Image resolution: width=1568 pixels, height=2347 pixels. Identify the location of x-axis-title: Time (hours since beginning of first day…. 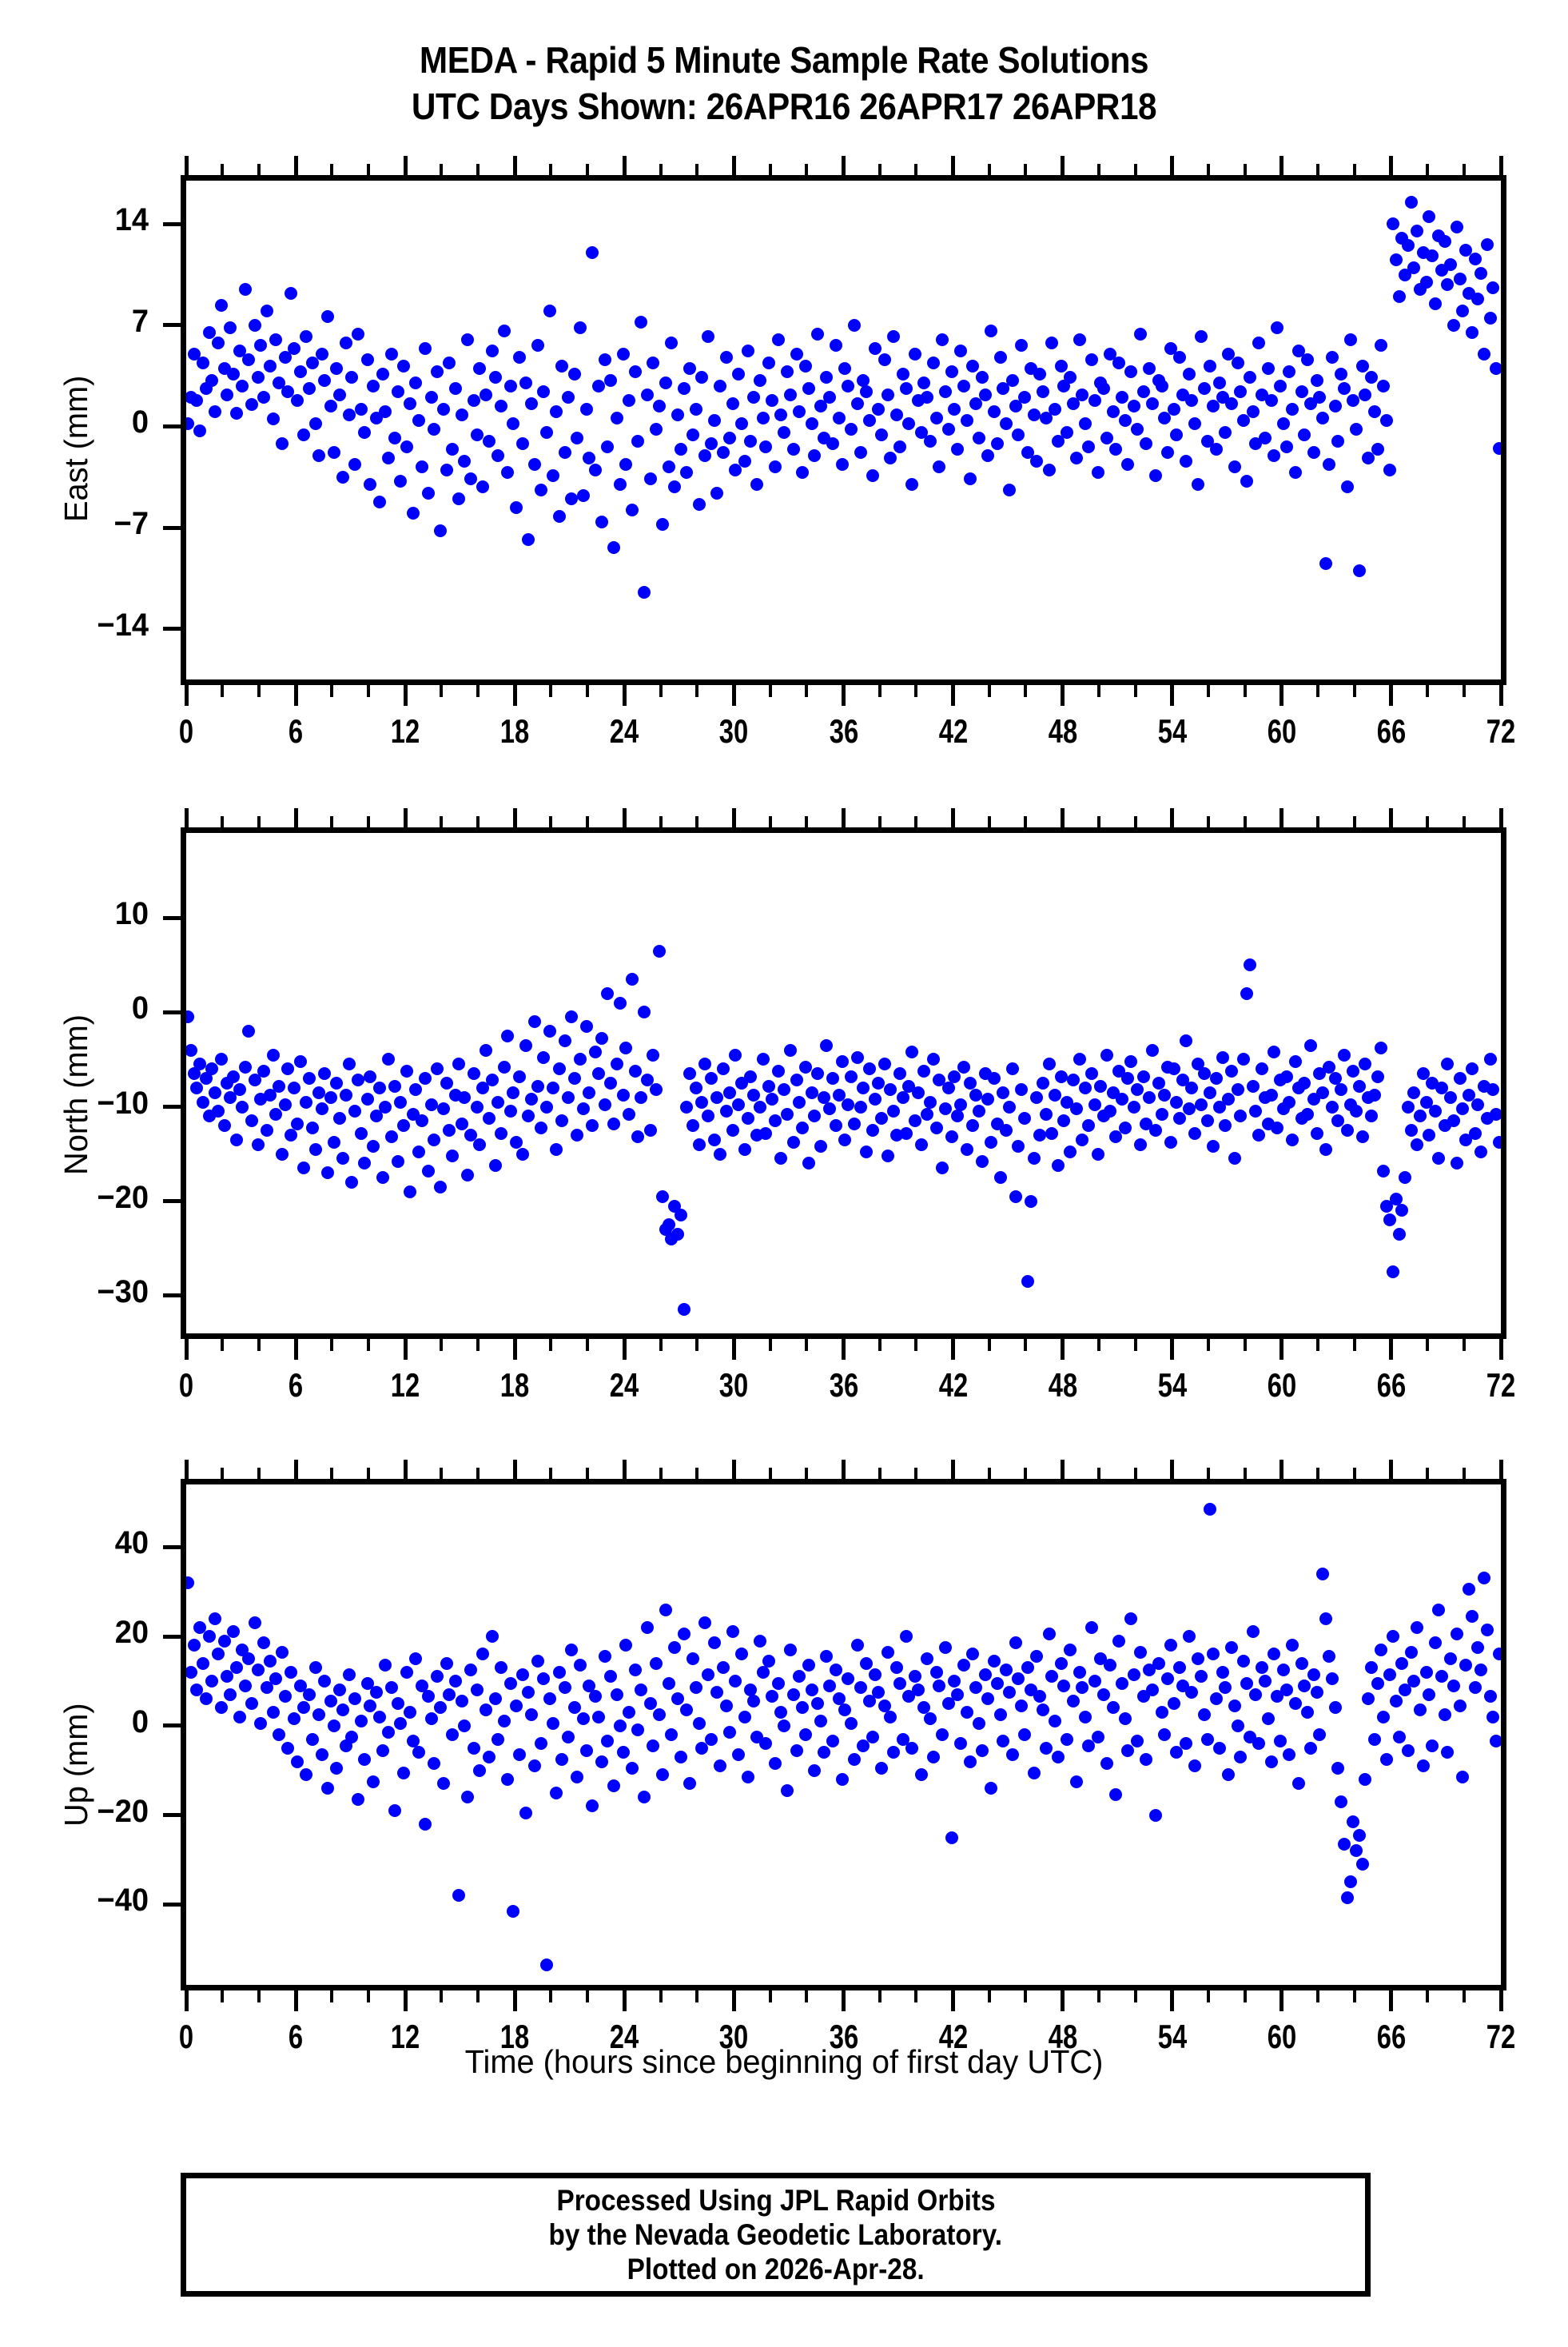
(784, 2061).